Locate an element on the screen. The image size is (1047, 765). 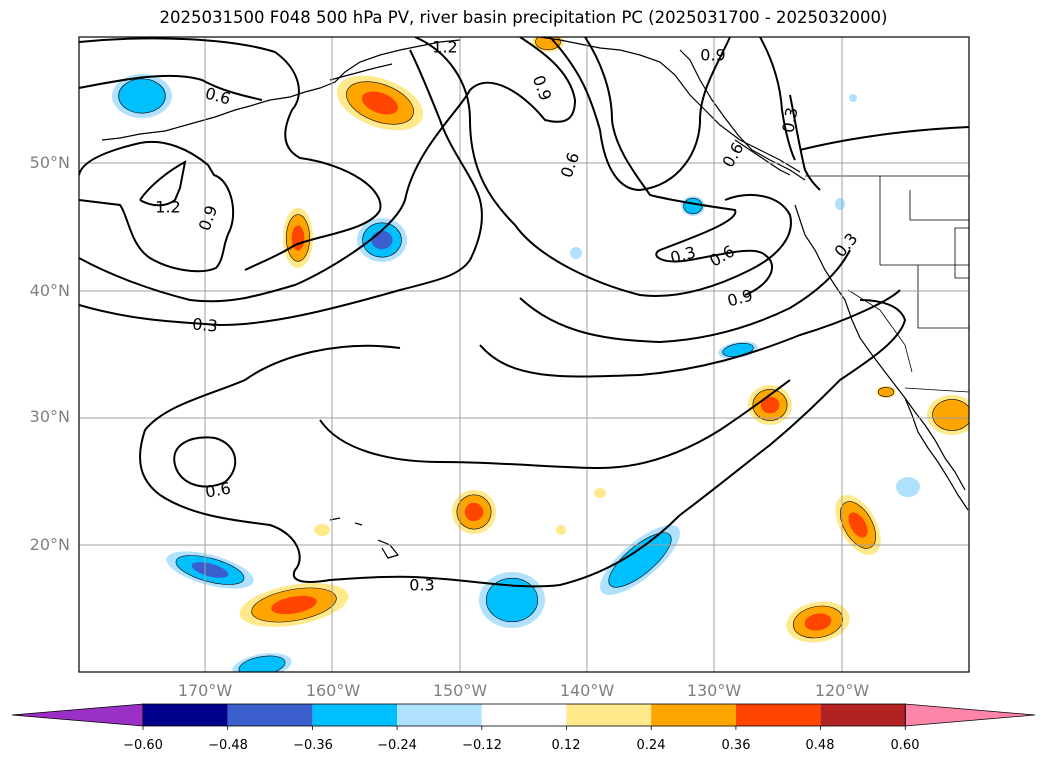
lon-label-140w: 140°W is located at coordinates (587, 690).